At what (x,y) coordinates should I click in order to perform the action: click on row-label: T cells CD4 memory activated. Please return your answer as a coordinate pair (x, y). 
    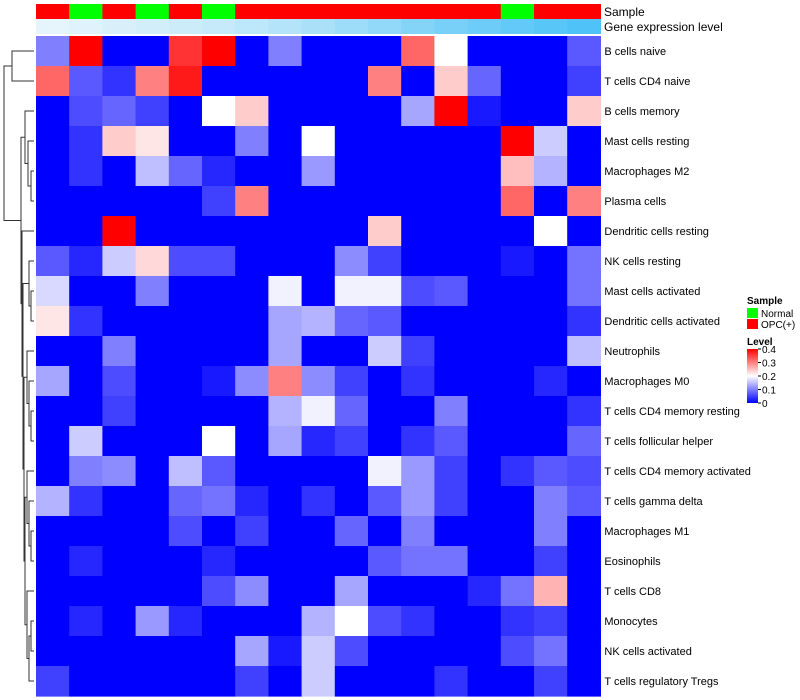
    Looking at the image, I should click on (677, 472).